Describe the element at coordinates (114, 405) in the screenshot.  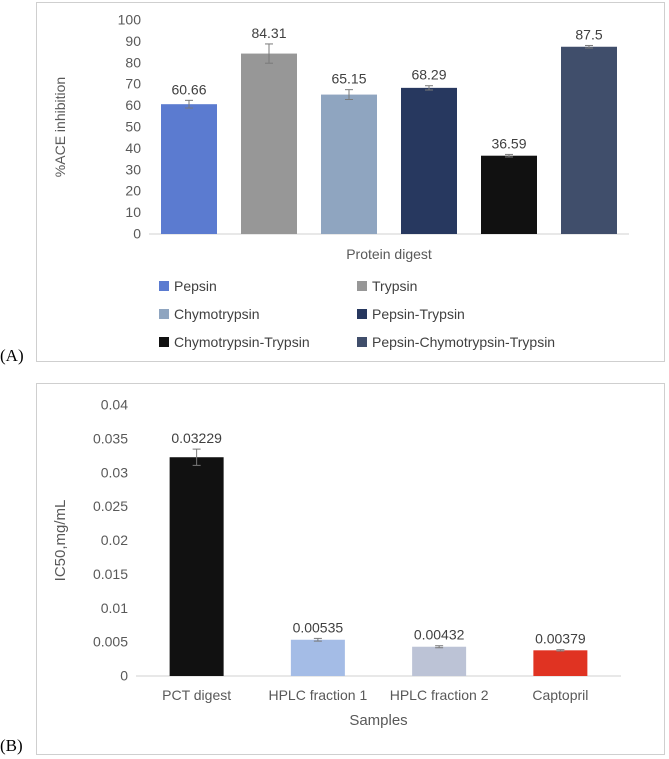
I see `y-tick-label: 0.04` at that location.